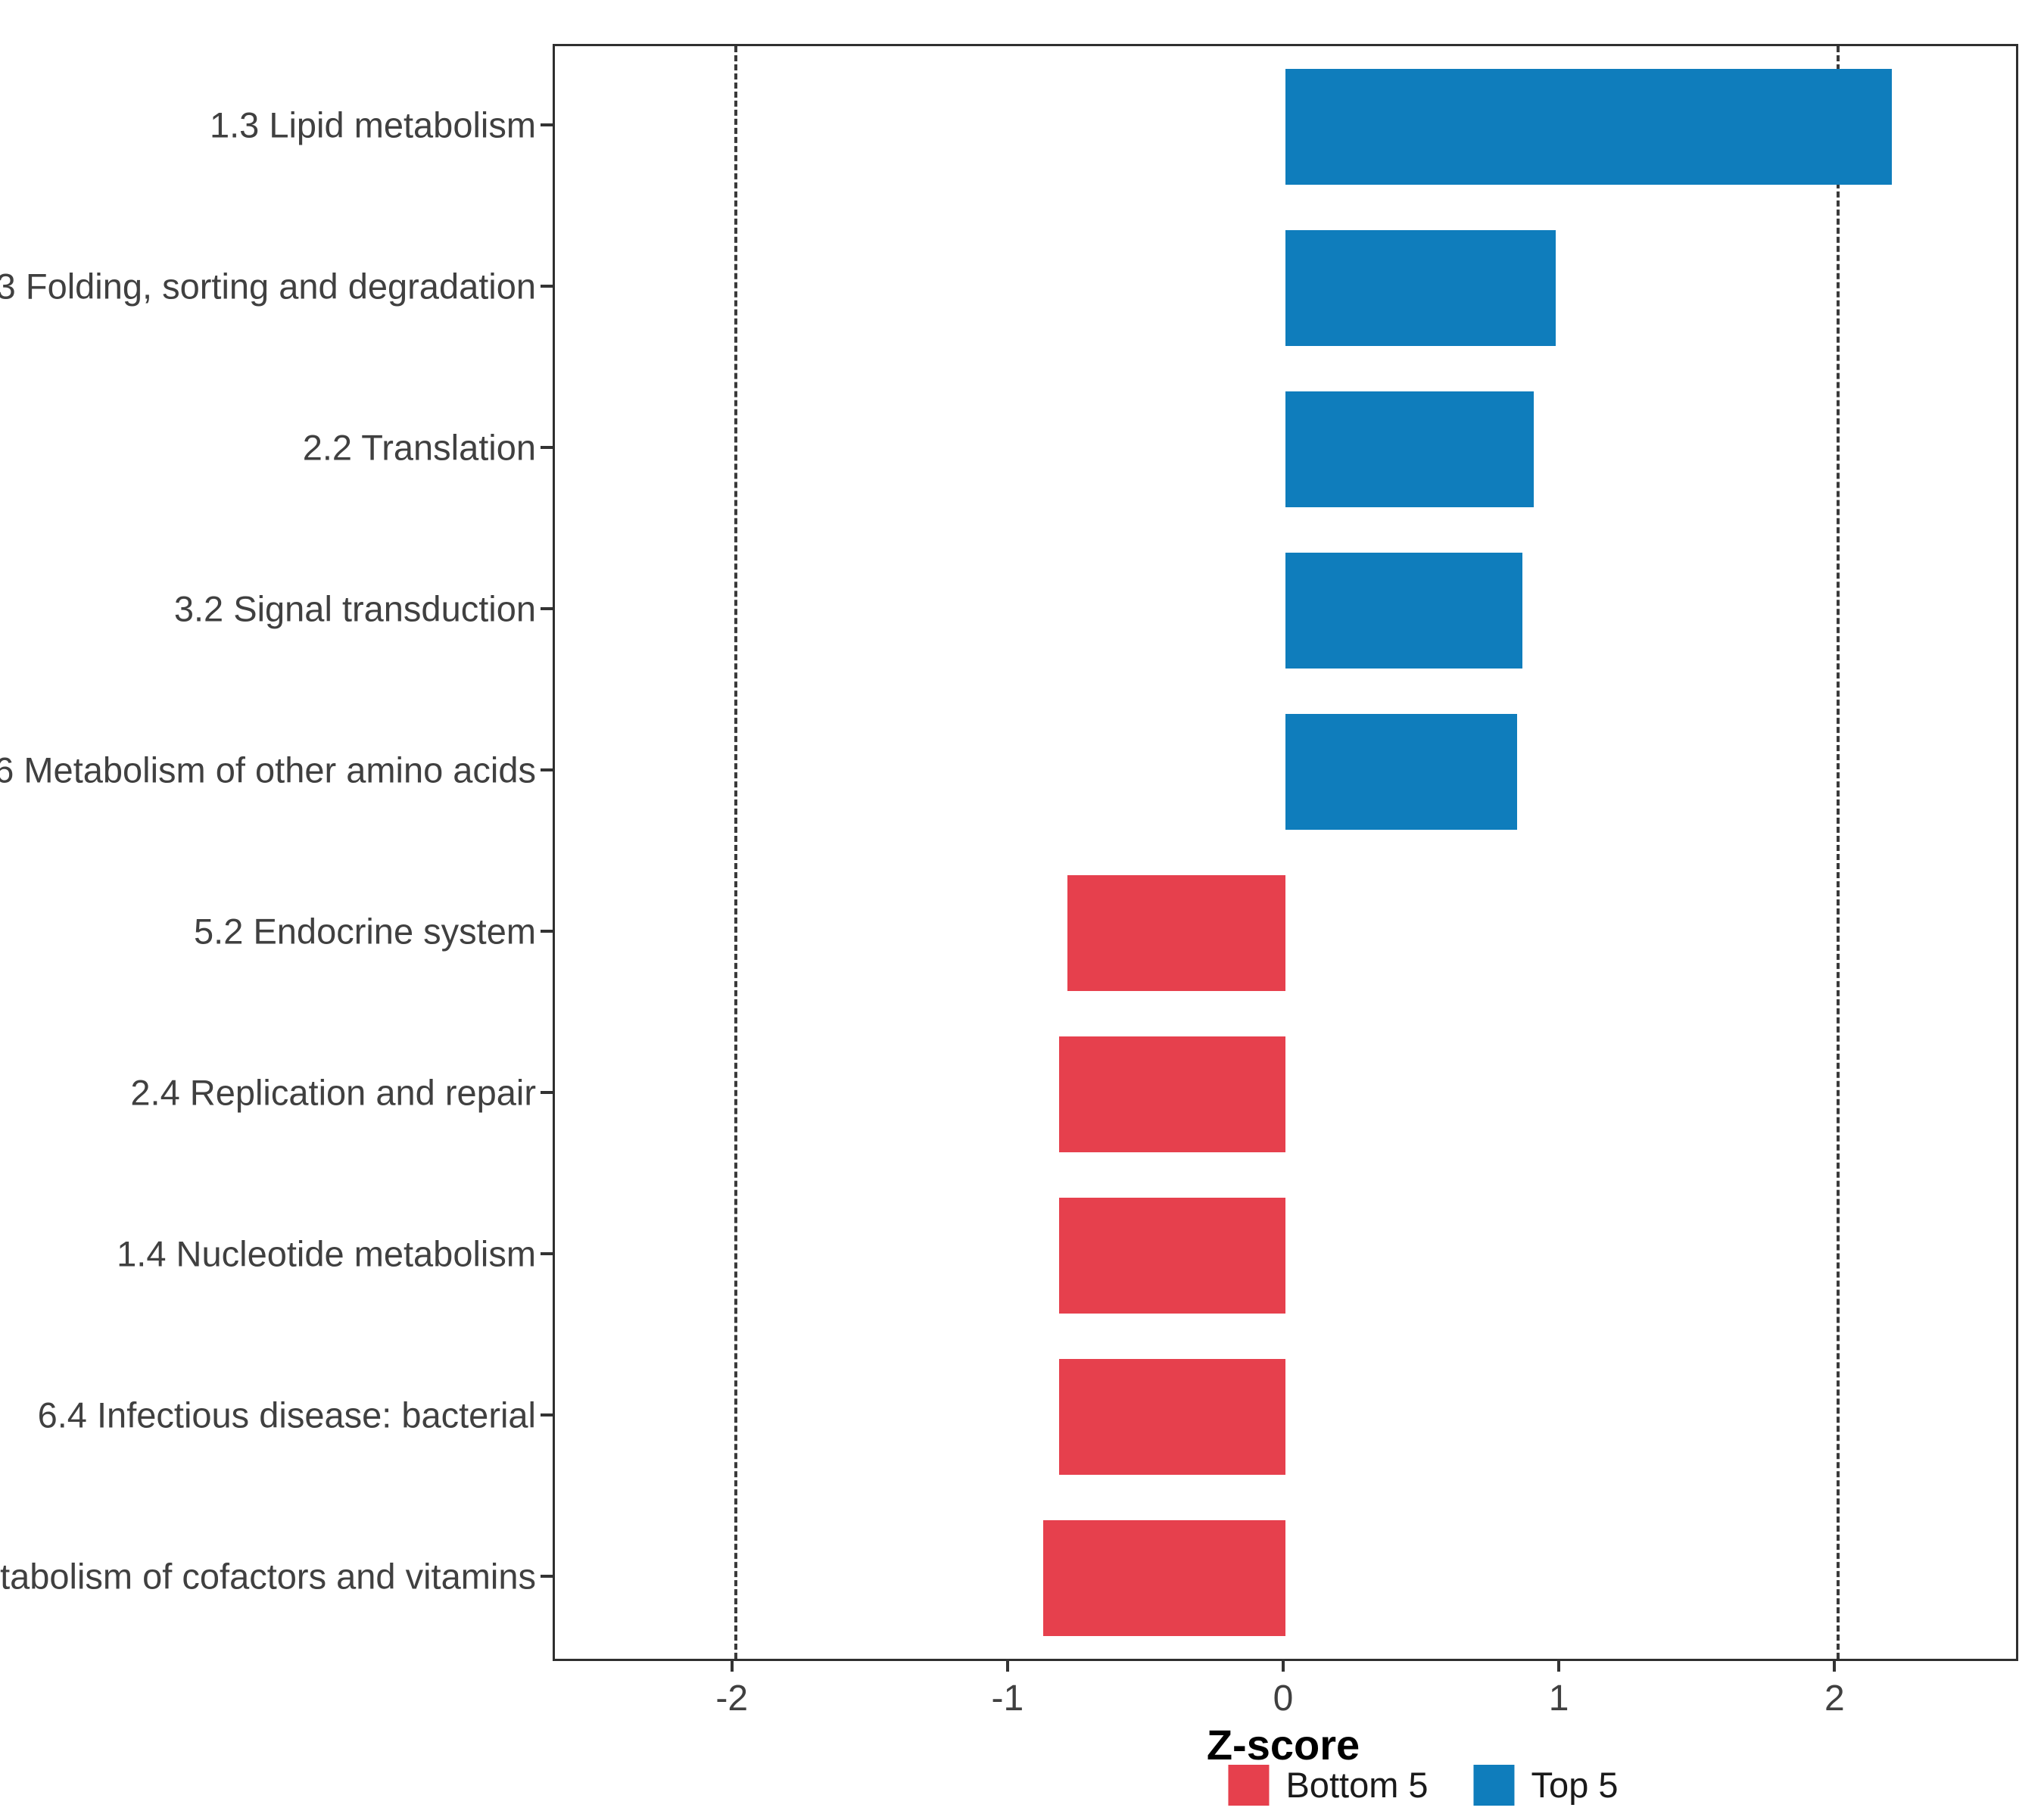 The height and width of the screenshot is (1817, 2044). What do you see at coordinates (268, 286) in the screenshot?
I see `category-label: 2.3 Folding, sorting and degradation` at bounding box center [268, 286].